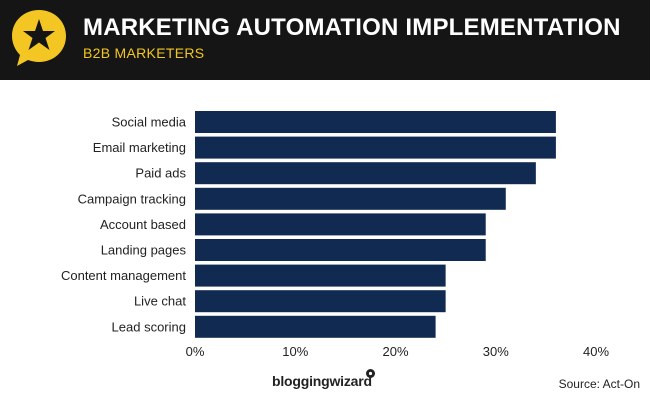 This screenshot has height=400, width=650. What do you see at coordinates (340, 250) in the screenshot?
I see `bar-landing-pages` at bounding box center [340, 250].